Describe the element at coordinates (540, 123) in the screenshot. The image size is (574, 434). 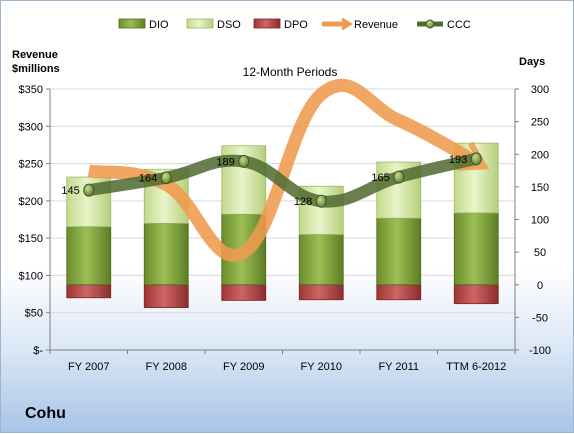
I see `right-tick-label: 250` at that location.